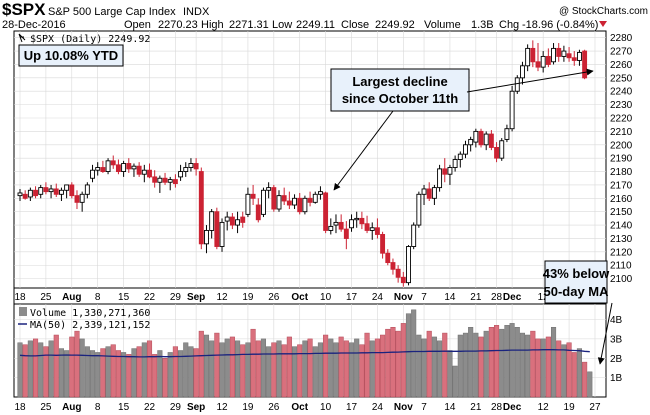 This screenshot has width=650, height=415. What do you see at coordinates (621, 105) in the screenshot?
I see `price-tick-label: 2230` at bounding box center [621, 105].